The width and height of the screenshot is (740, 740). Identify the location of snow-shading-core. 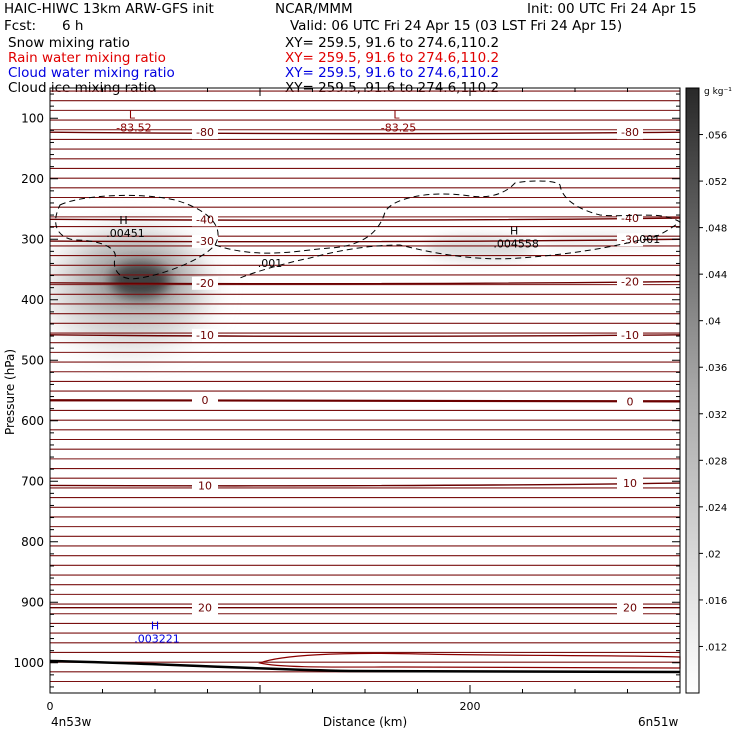
(140, 280).